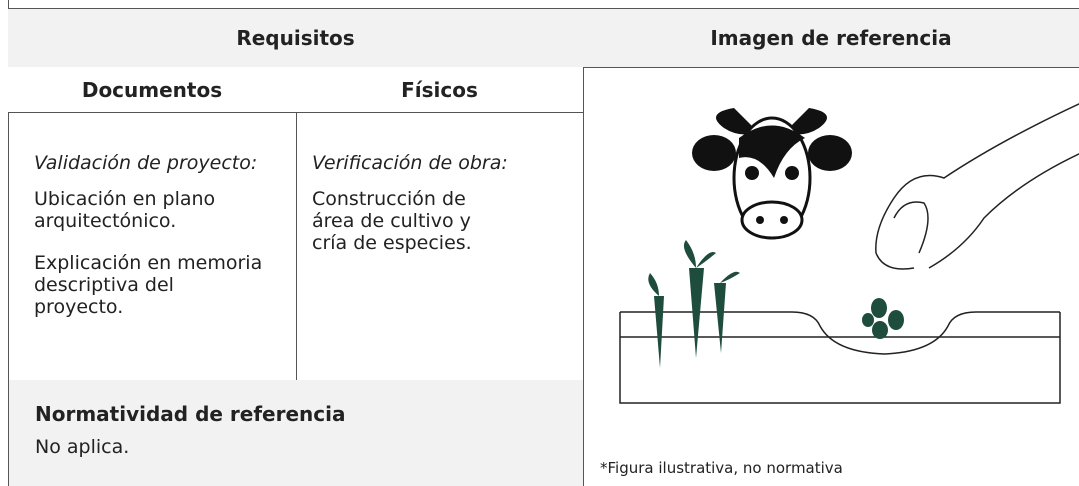 The height and width of the screenshot is (486, 1079). I want to click on physical-heading: Verificación de obra:, so click(410, 163).